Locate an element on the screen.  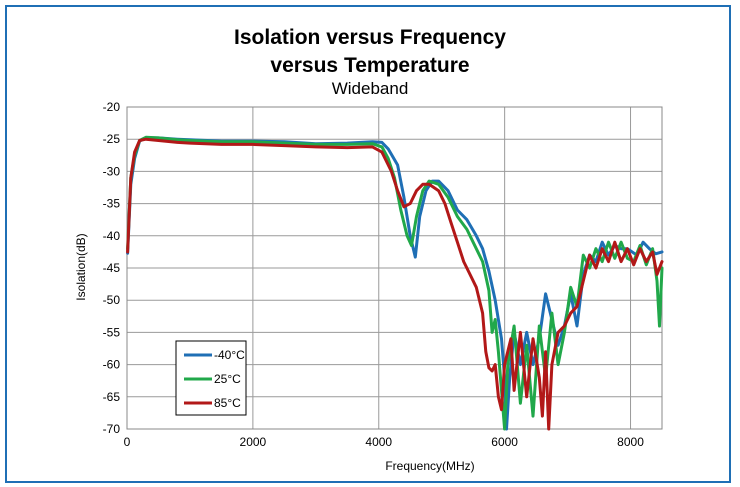
y-axis-label: Isolation(dB) is located at coordinates (81, 266).